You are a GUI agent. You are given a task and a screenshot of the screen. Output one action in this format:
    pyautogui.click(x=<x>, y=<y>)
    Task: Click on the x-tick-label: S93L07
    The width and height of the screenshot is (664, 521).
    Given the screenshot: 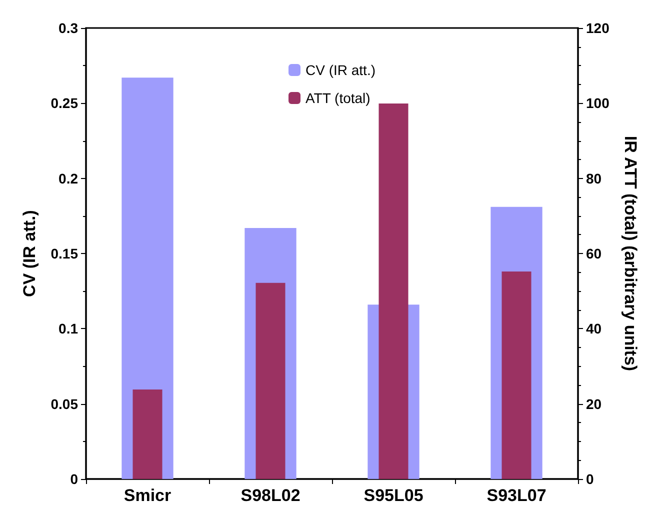 What is the action you would take?
    pyautogui.click(x=516, y=495)
    